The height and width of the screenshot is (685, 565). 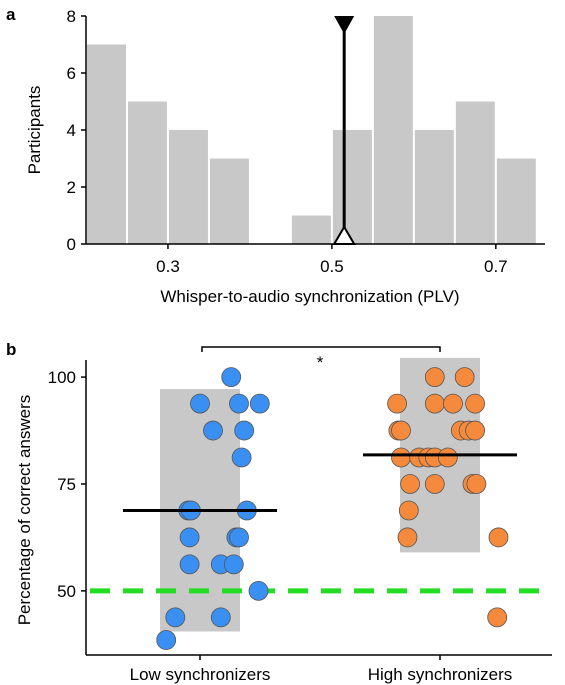 What do you see at coordinates (62, 377) in the screenshot?
I see `y-tick-label: 100` at bounding box center [62, 377].